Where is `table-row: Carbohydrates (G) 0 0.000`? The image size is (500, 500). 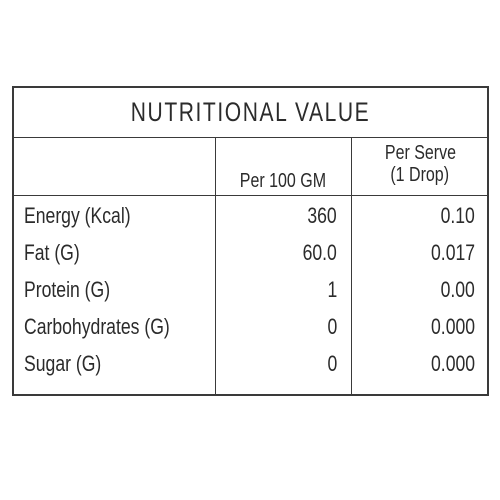 table-row: Carbohydrates (G) 0 0.000 is located at coordinates (250, 325).